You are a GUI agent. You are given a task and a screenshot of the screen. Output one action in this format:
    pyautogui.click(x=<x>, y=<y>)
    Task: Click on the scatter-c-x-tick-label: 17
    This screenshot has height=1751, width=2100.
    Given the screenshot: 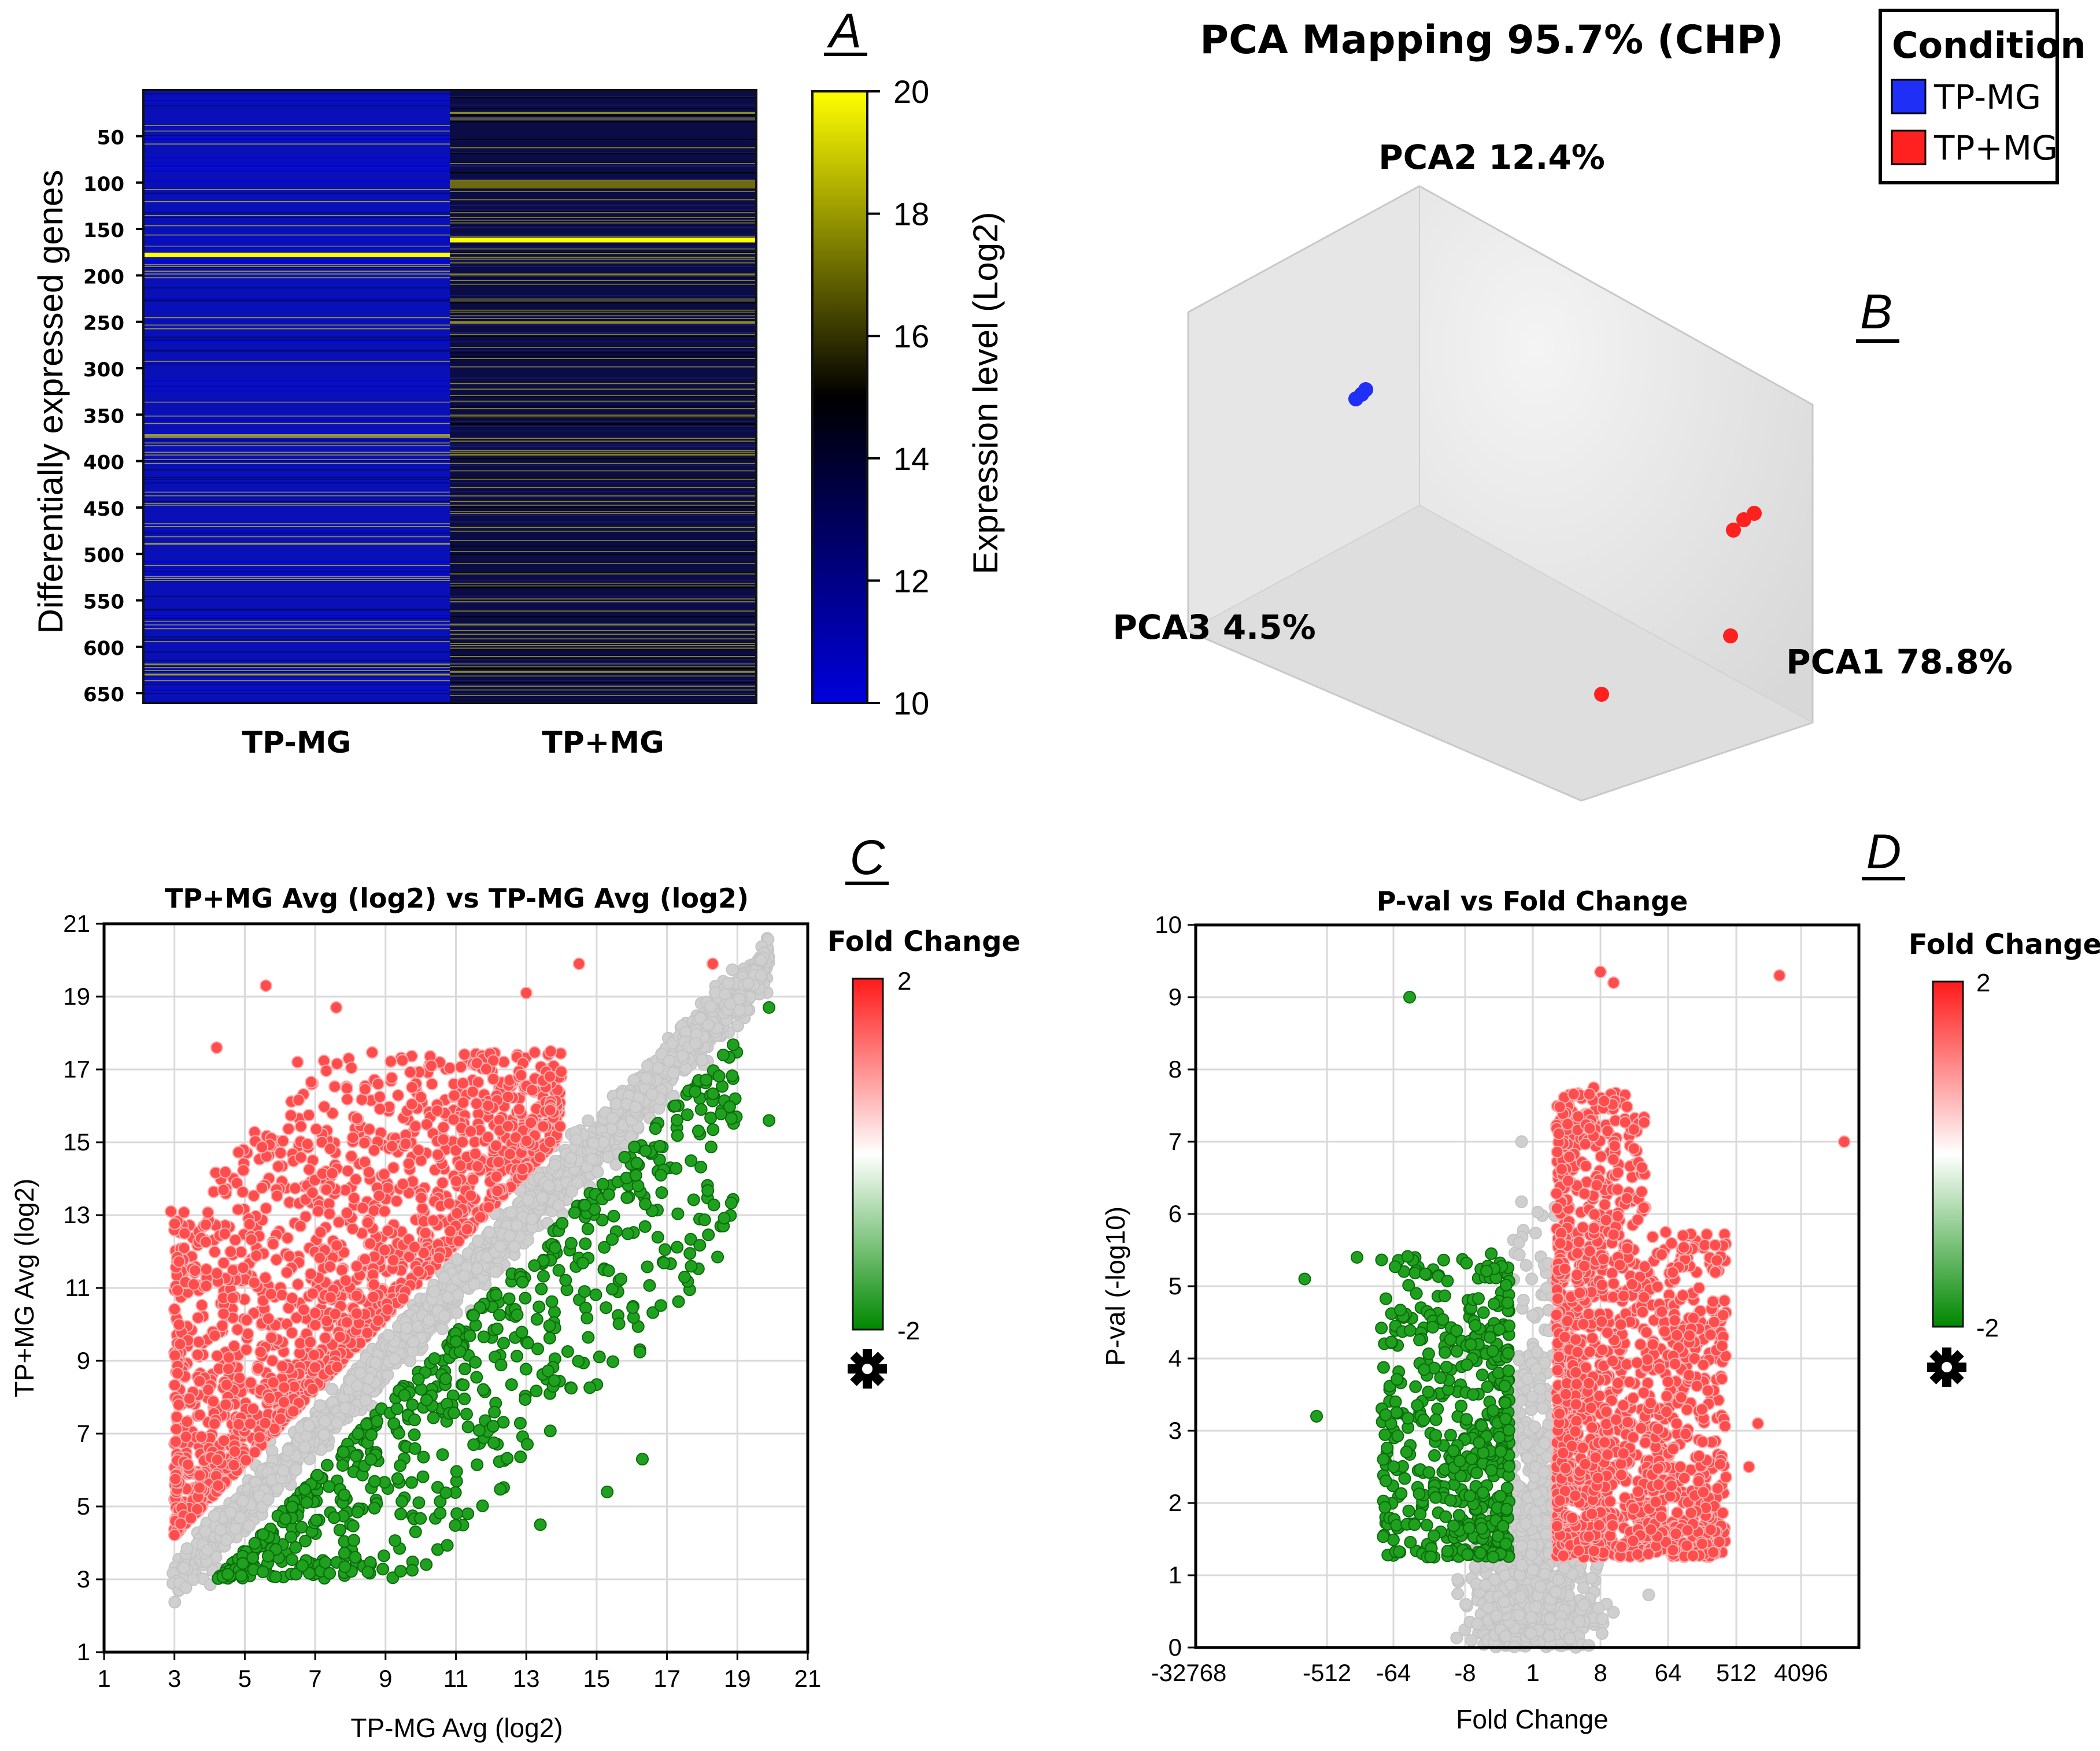 What is the action you would take?
    pyautogui.click(x=667, y=1679)
    